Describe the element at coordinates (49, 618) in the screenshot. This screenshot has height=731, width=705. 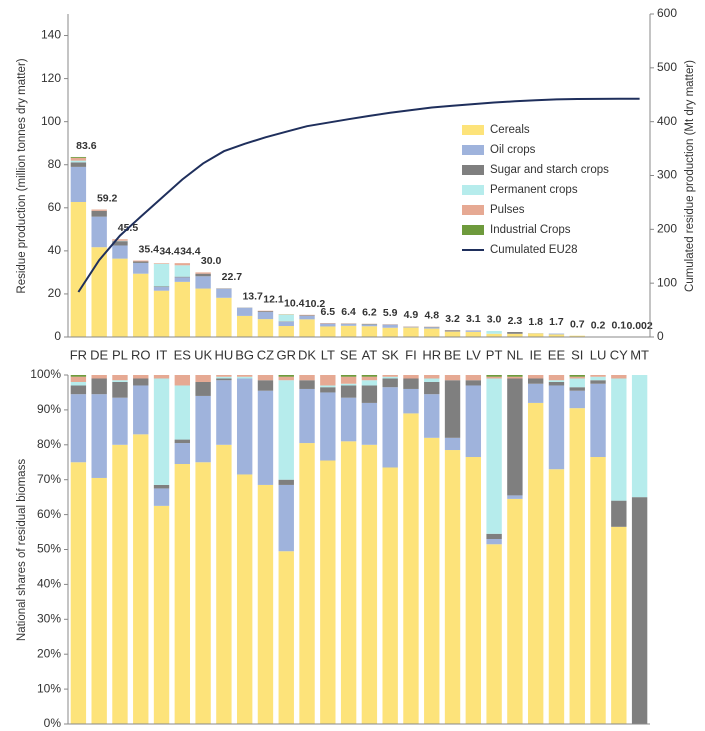
I see `y-tick-label: 30%` at that location.